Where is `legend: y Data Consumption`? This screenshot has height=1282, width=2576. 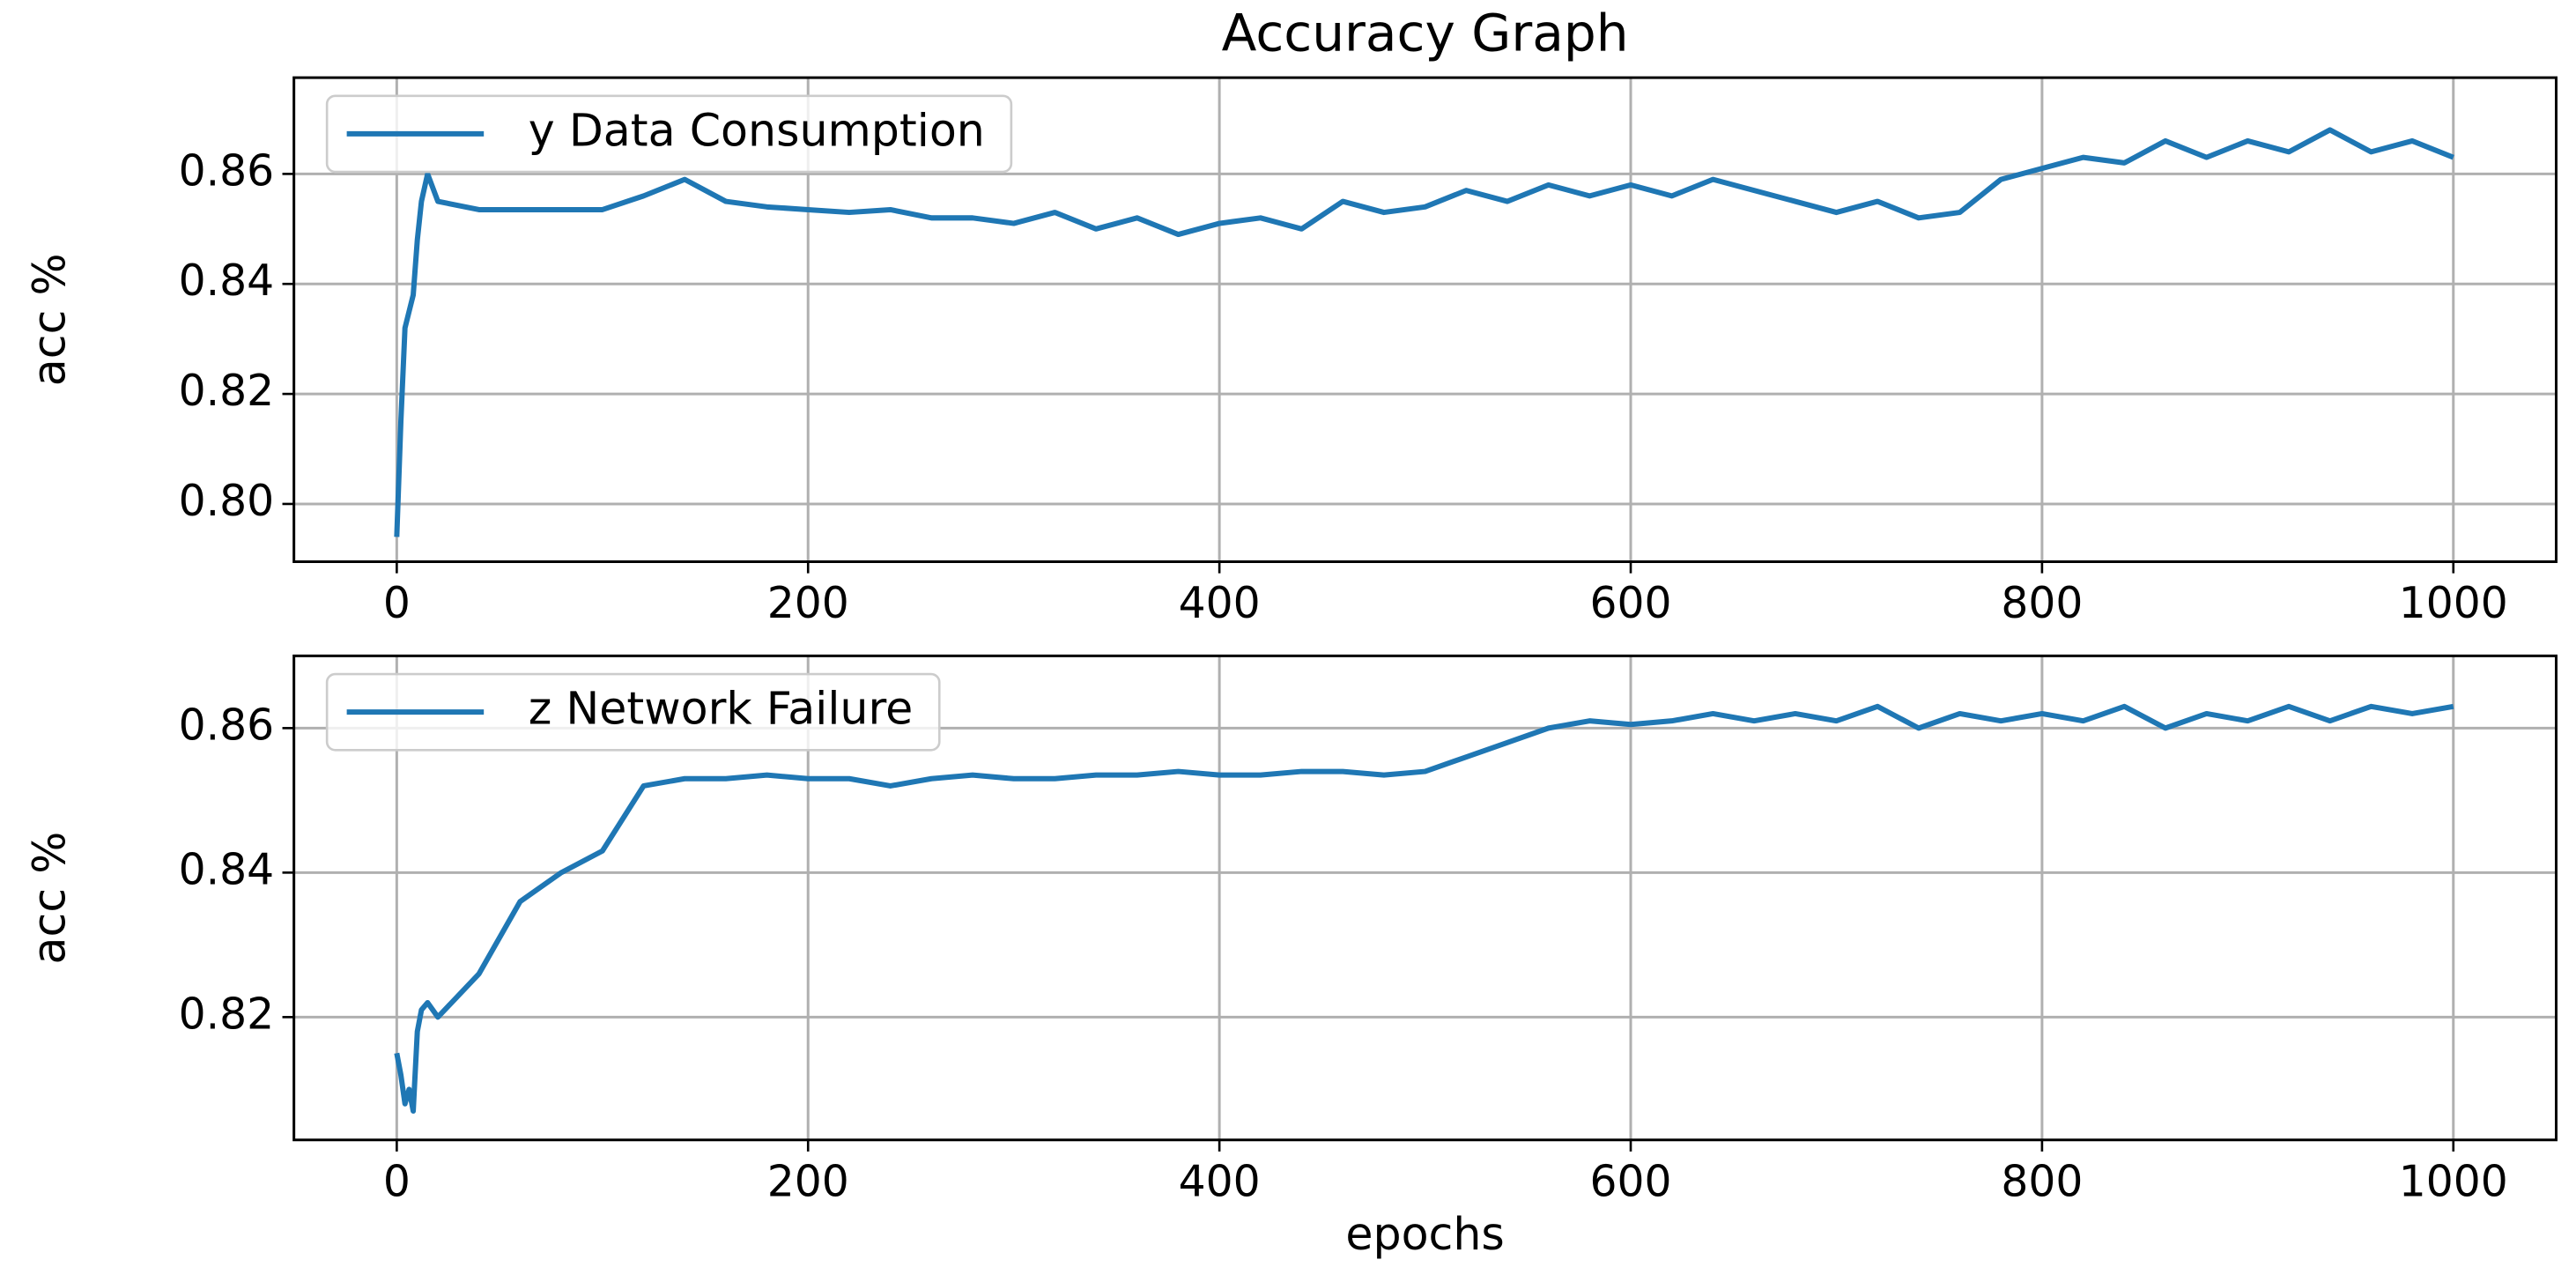
legend: y Data Consumption is located at coordinates (669, 134).